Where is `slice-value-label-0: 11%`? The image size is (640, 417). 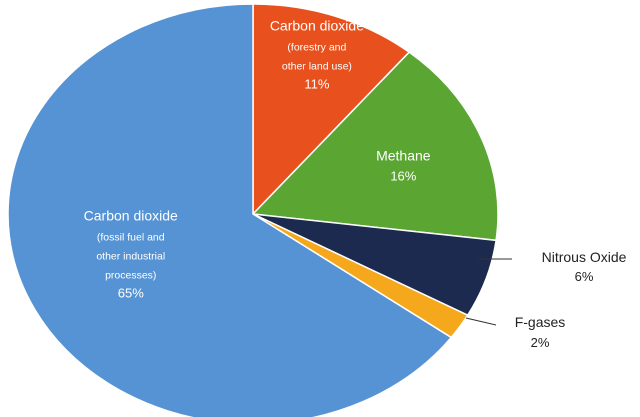 slice-value-label-0: 11% is located at coordinates (316, 83).